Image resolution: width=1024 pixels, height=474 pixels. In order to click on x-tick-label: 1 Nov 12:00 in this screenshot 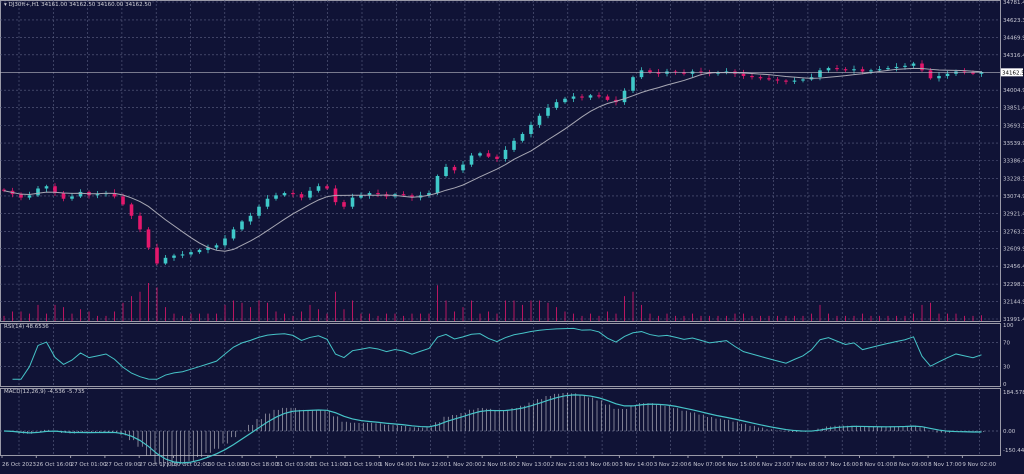, I will do `click(431, 465)`.